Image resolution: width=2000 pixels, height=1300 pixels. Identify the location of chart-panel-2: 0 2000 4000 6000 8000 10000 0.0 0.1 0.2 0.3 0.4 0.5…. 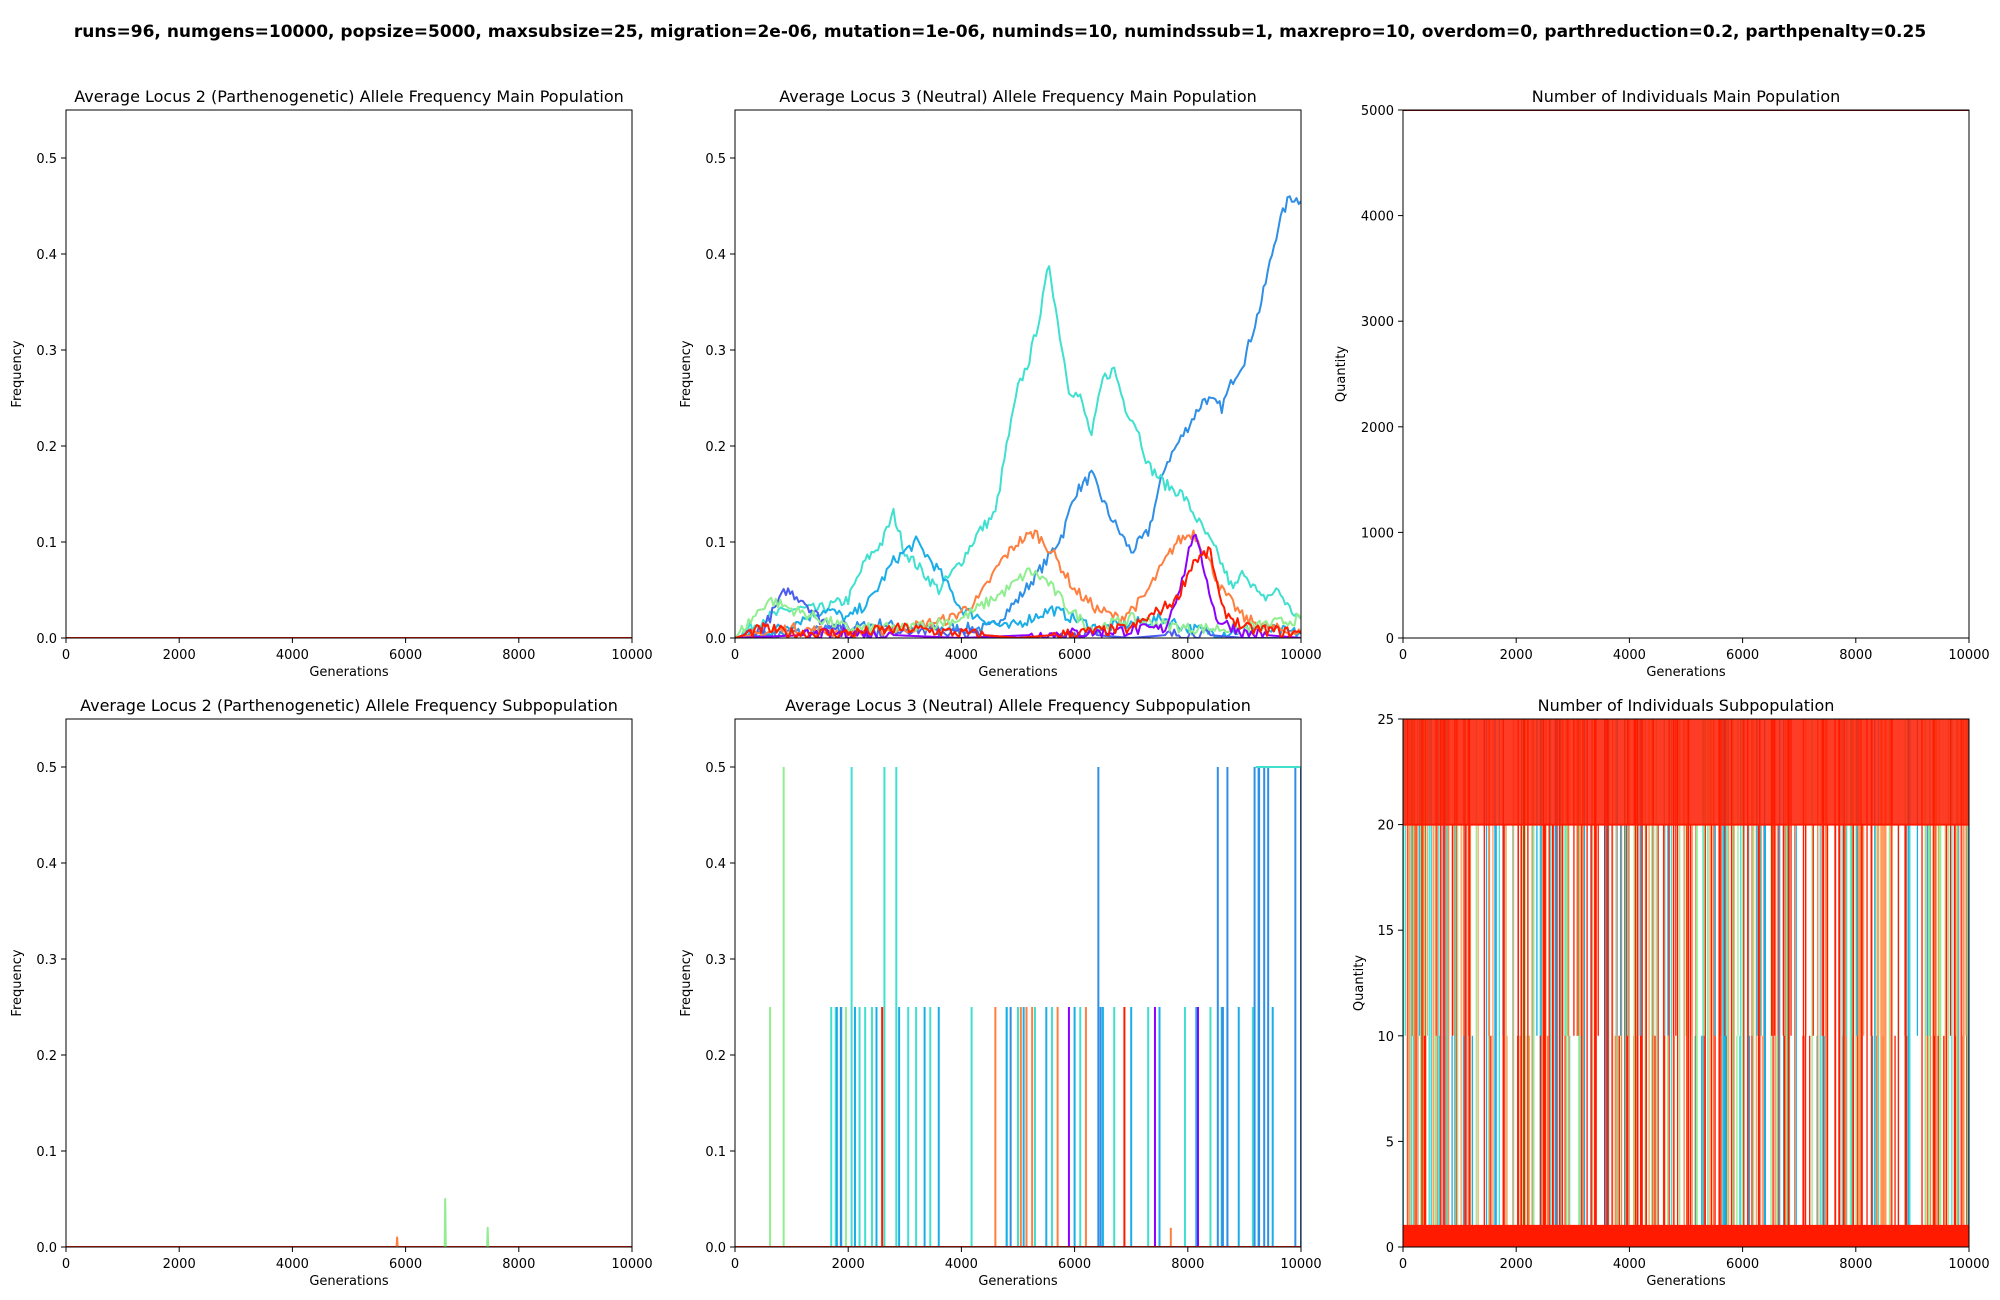
(1000, 383).